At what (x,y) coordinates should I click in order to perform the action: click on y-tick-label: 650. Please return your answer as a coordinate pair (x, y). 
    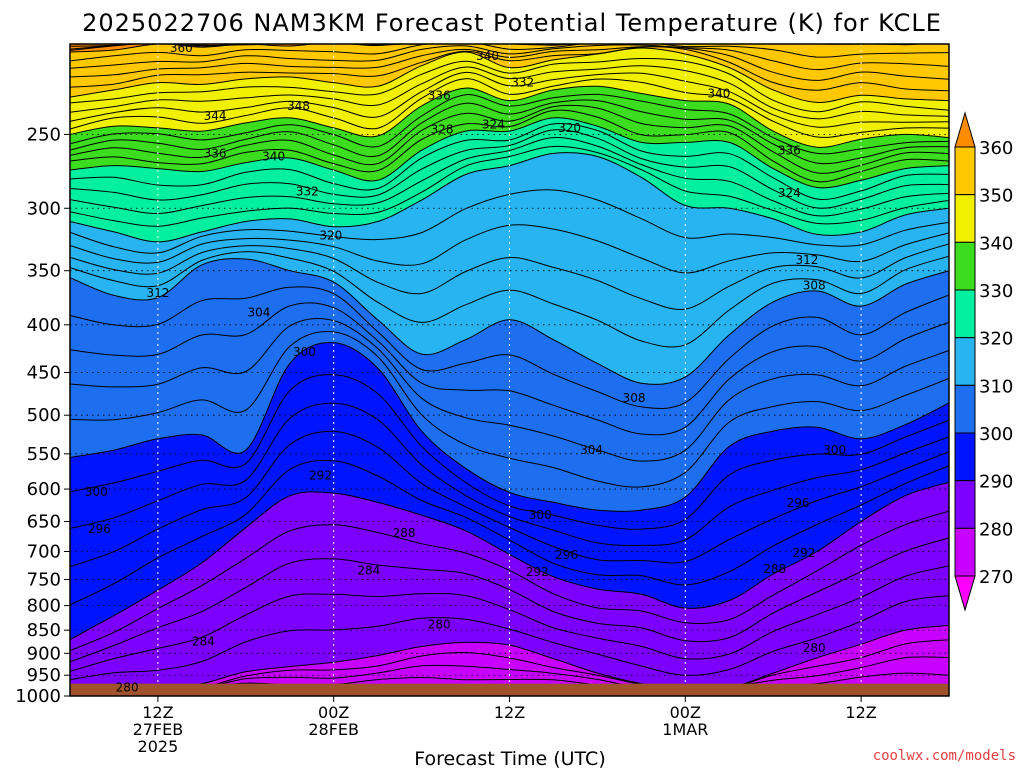
    Looking at the image, I should click on (44, 521).